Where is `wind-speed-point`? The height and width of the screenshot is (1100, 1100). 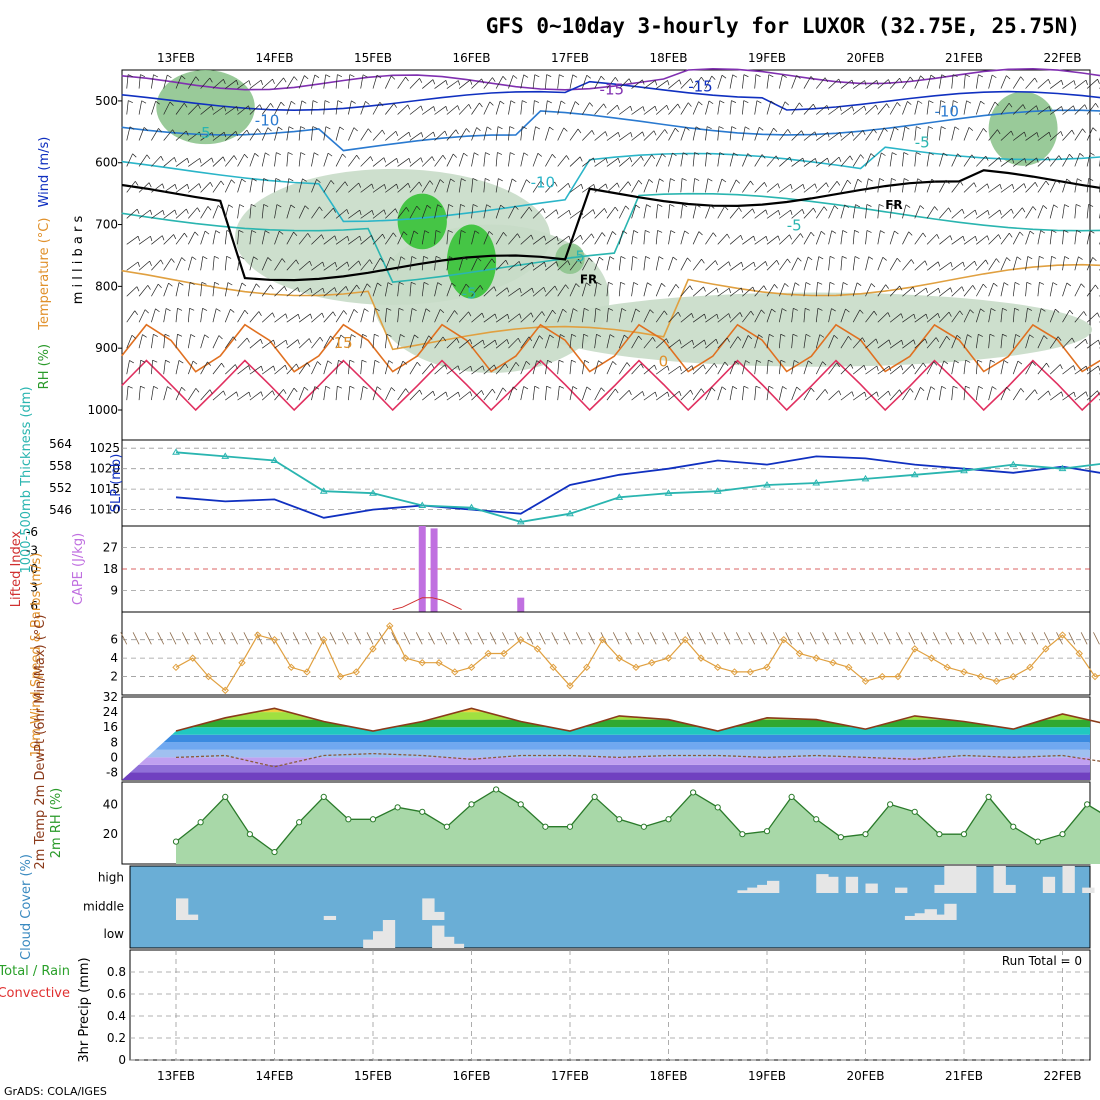 wind-speed-point is located at coordinates (1062, 635).